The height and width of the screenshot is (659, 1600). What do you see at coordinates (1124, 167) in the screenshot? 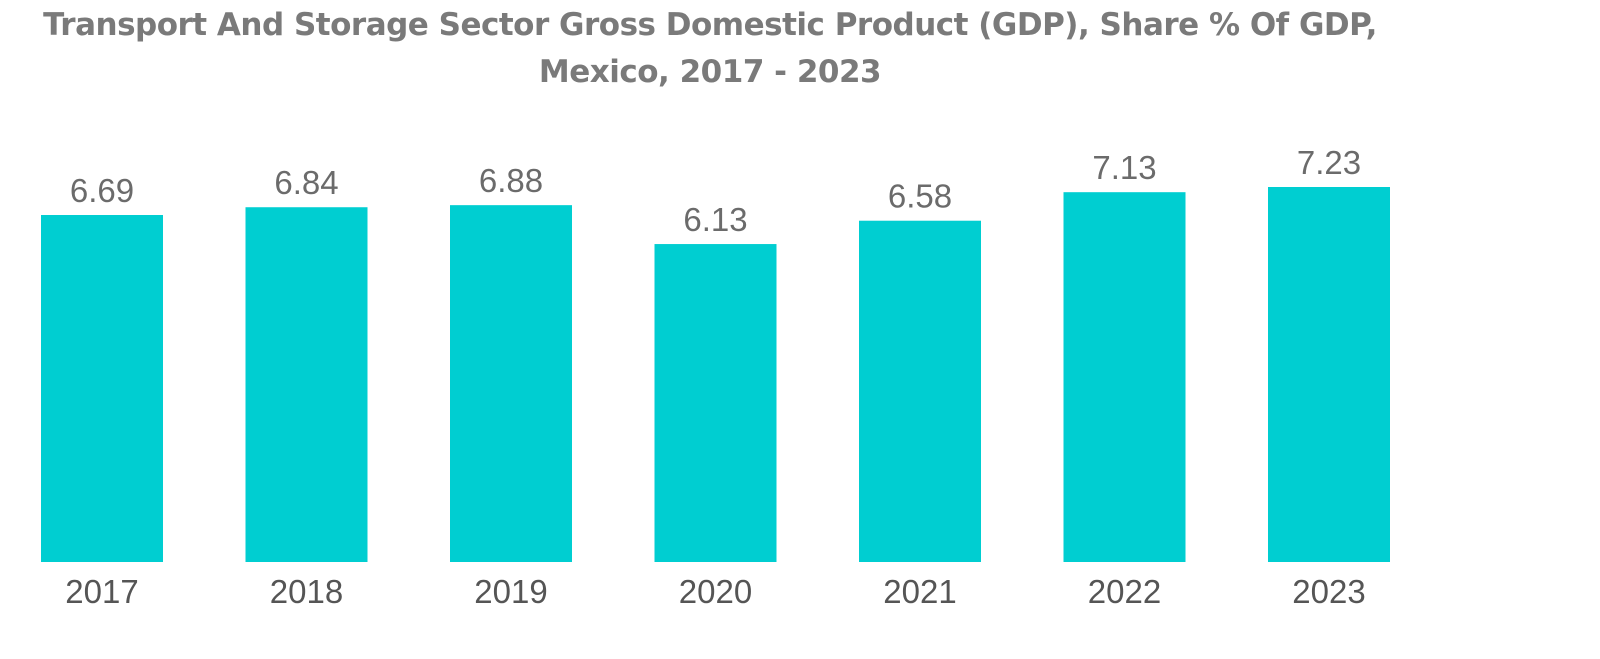
I see `bar-value-label: 7.13` at bounding box center [1124, 167].